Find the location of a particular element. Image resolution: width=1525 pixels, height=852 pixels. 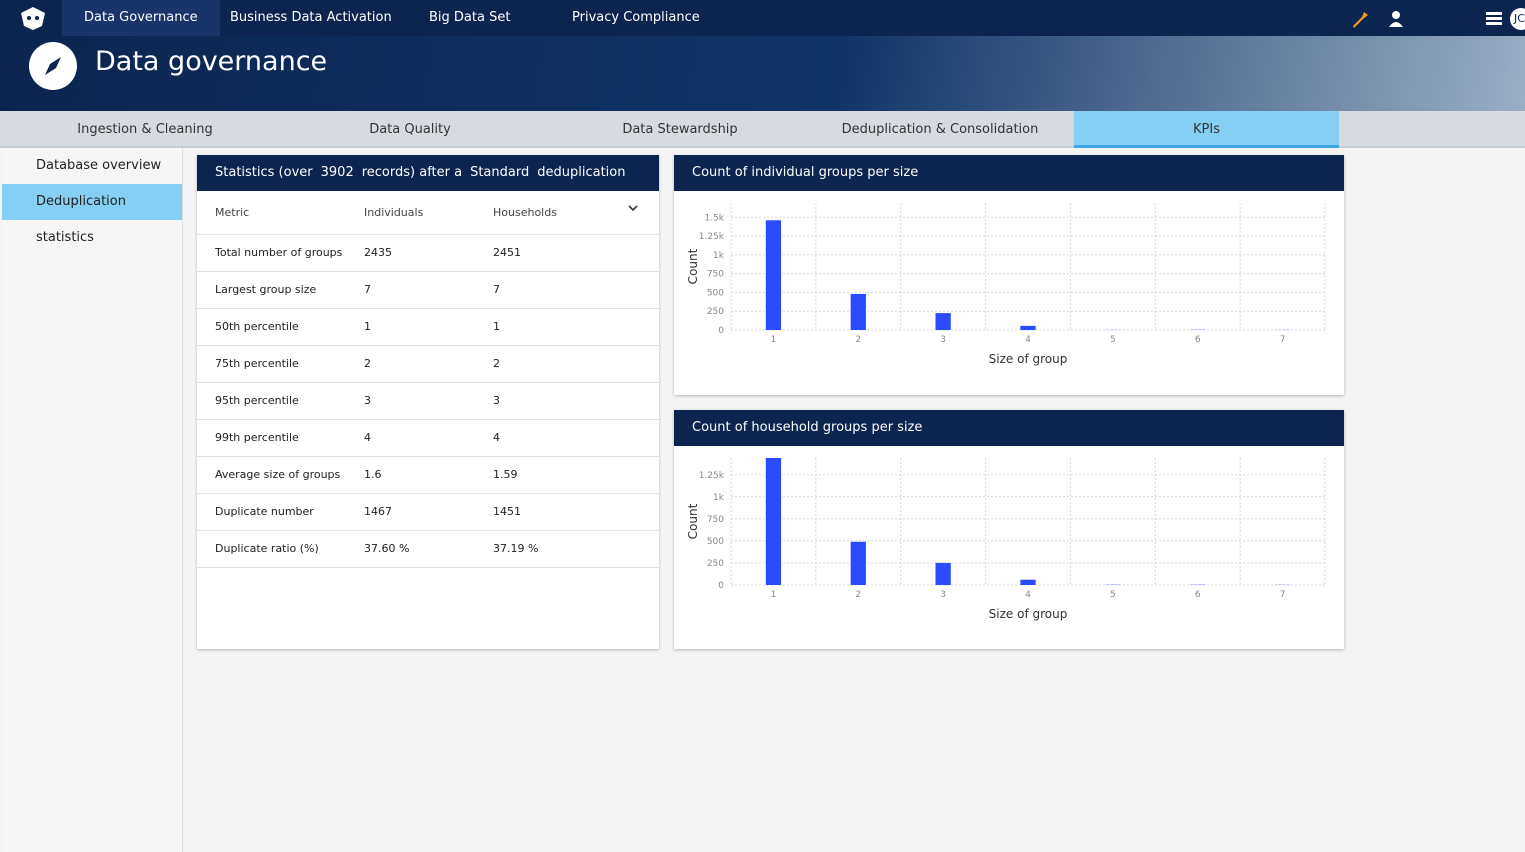

table-cell: Duplicate ratio (%) is located at coordinates (280, 549).